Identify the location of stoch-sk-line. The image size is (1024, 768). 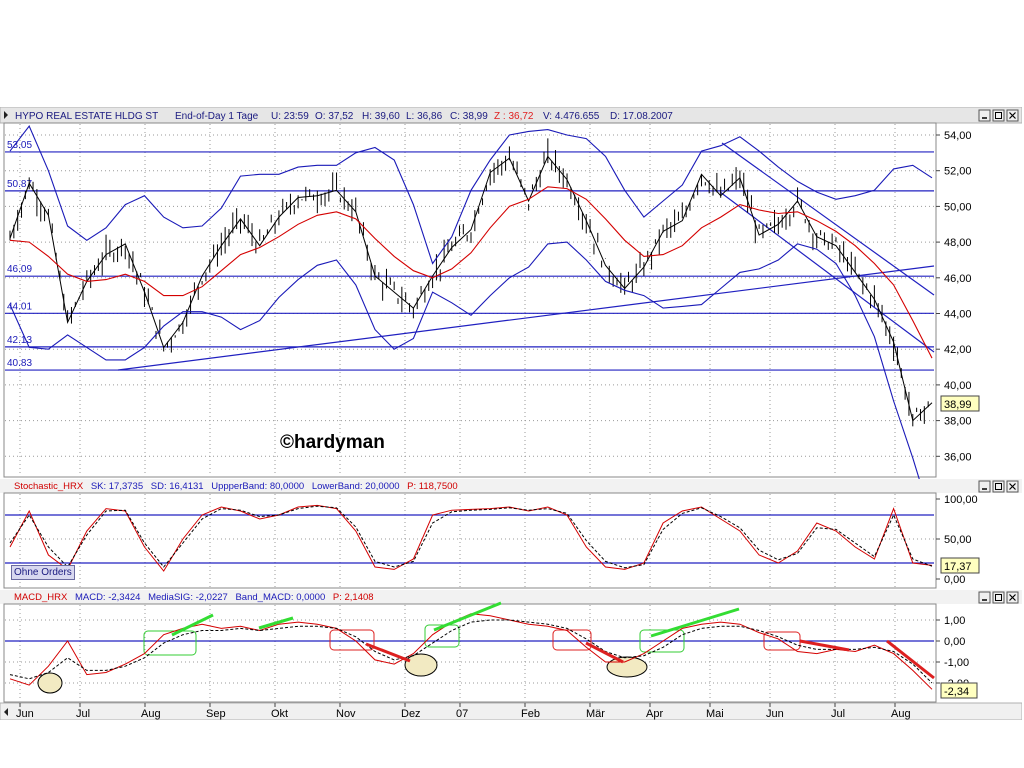
(471, 538).